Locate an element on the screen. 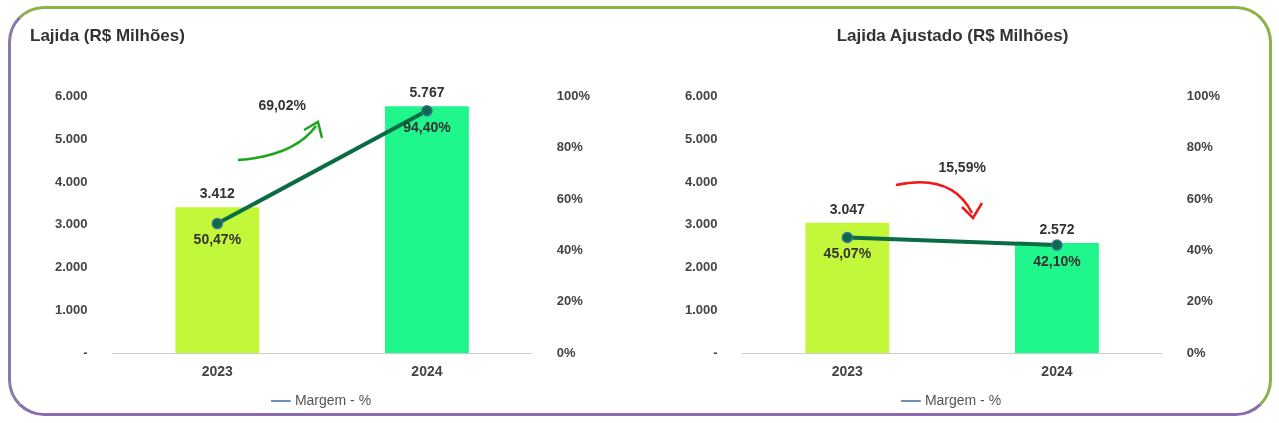 This screenshot has width=1279, height=423. data-label: 3.412 is located at coordinates (217, 193).